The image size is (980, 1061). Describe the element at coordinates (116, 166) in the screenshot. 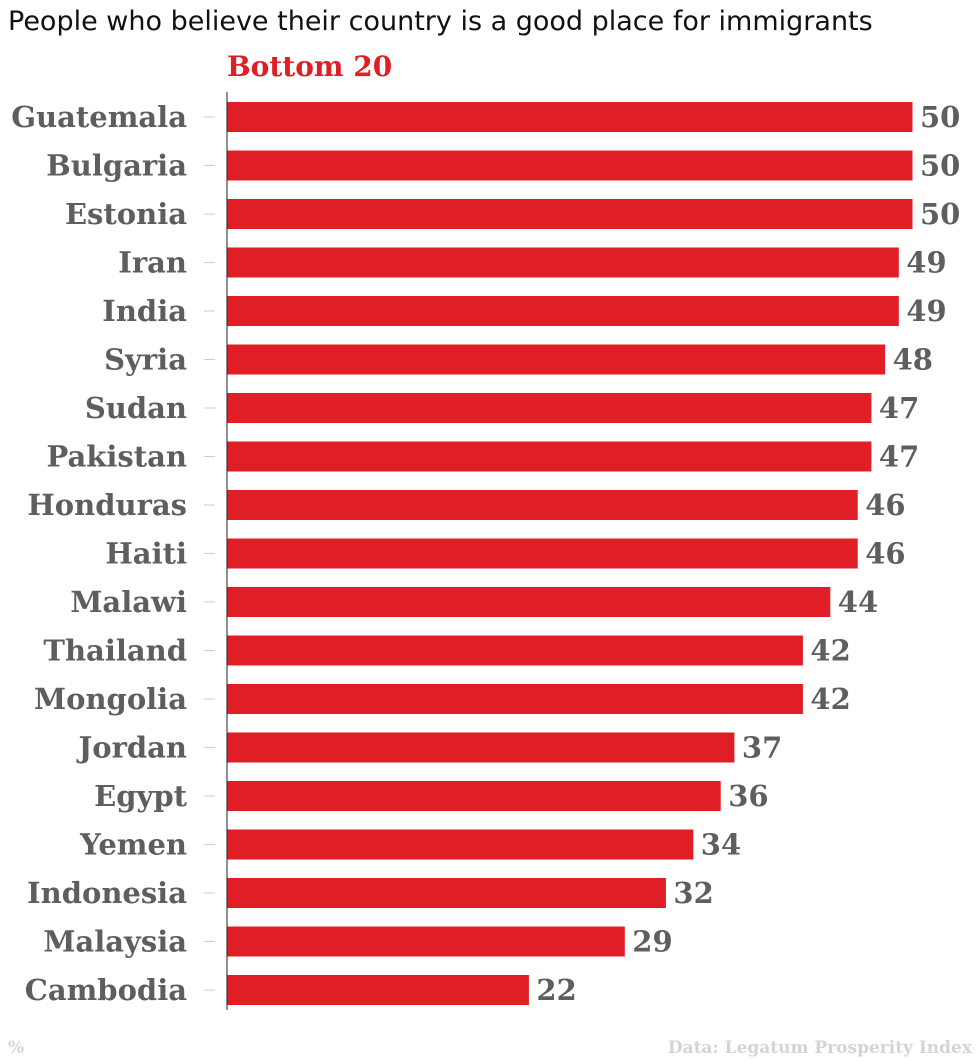

I see `category-label: Bulgaria` at that location.